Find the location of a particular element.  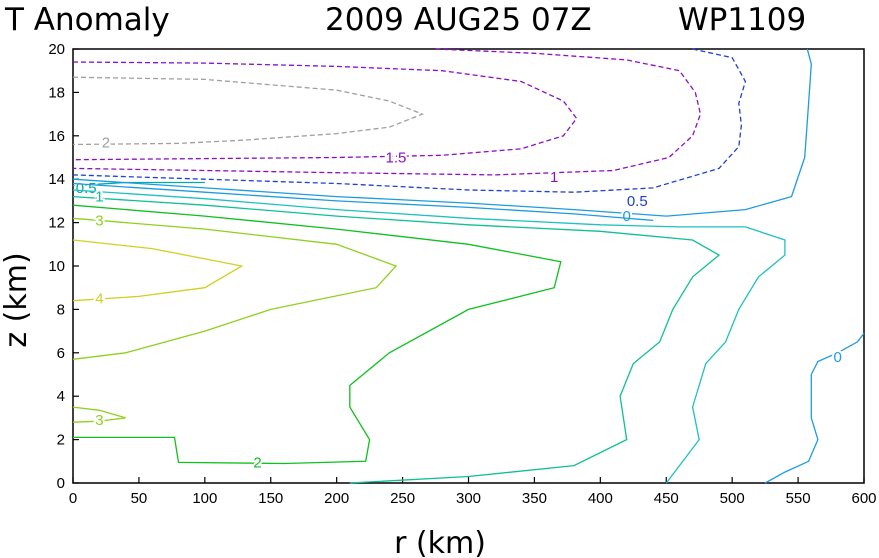

chart-datetime: 2009 AUG25 07Z is located at coordinates (458, 20).